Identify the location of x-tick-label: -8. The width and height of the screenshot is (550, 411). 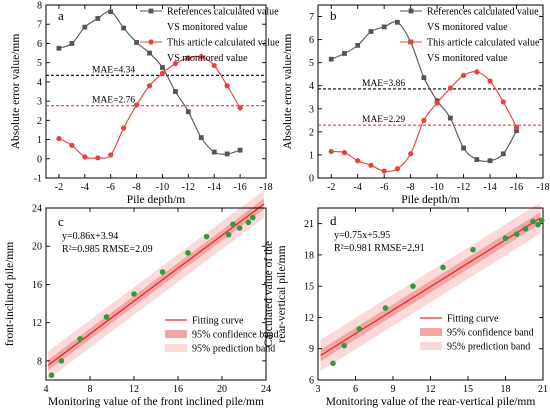
(410, 187).